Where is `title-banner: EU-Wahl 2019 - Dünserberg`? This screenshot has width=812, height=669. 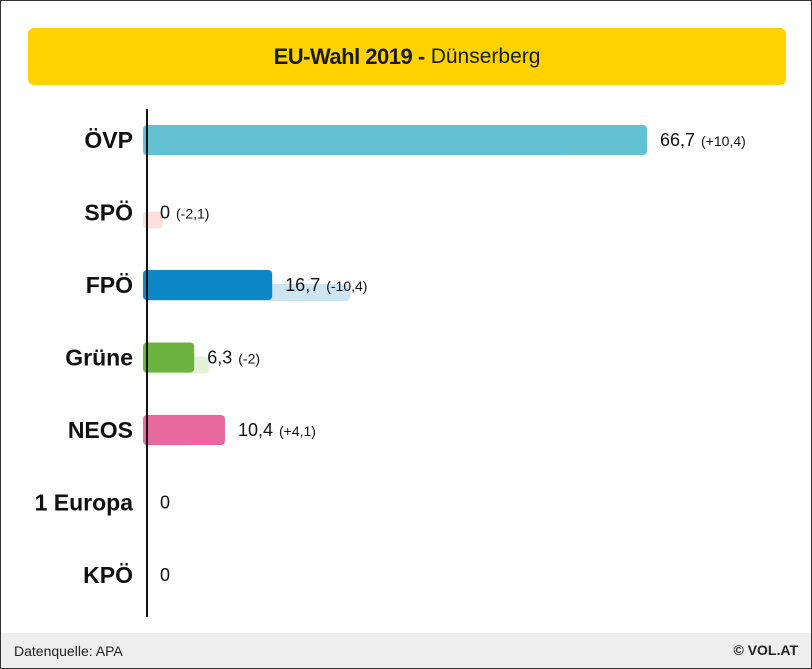 title-banner: EU-Wahl 2019 - Dünserberg is located at coordinates (407, 56).